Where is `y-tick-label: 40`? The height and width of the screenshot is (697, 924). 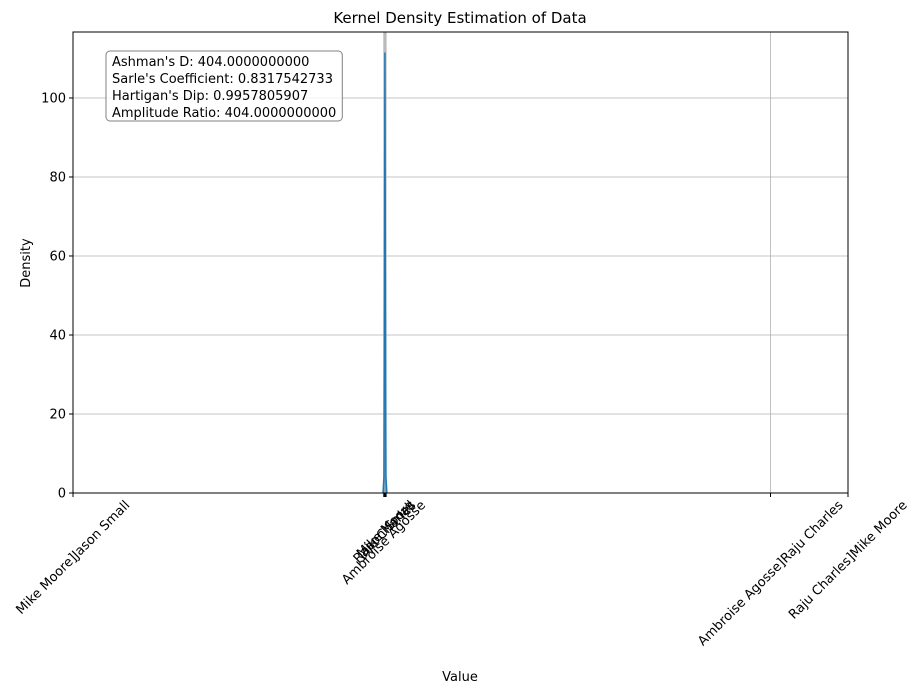 y-tick-label: 40 is located at coordinates (57, 335).